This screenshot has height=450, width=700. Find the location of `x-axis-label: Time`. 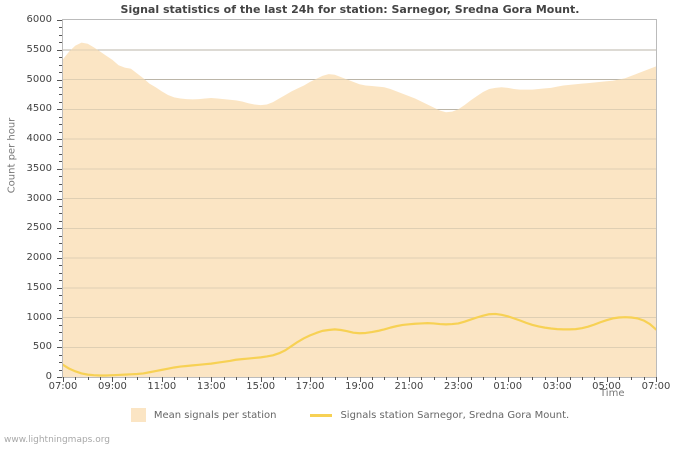

x-axis-label: Time is located at coordinates (612, 393).